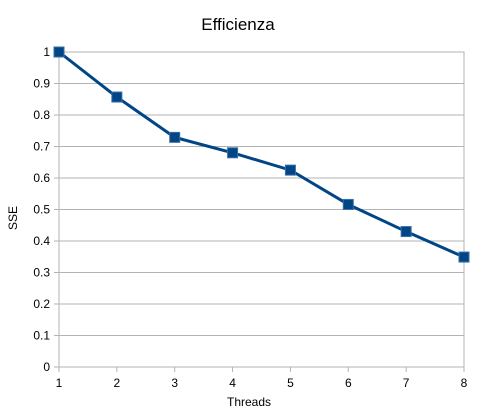 Image resolution: width=480 pixels, height=413 pixels. Describe the element at coordinates (13, 218) in the screenshot. I see `y-axis-label: SSE` at that location.